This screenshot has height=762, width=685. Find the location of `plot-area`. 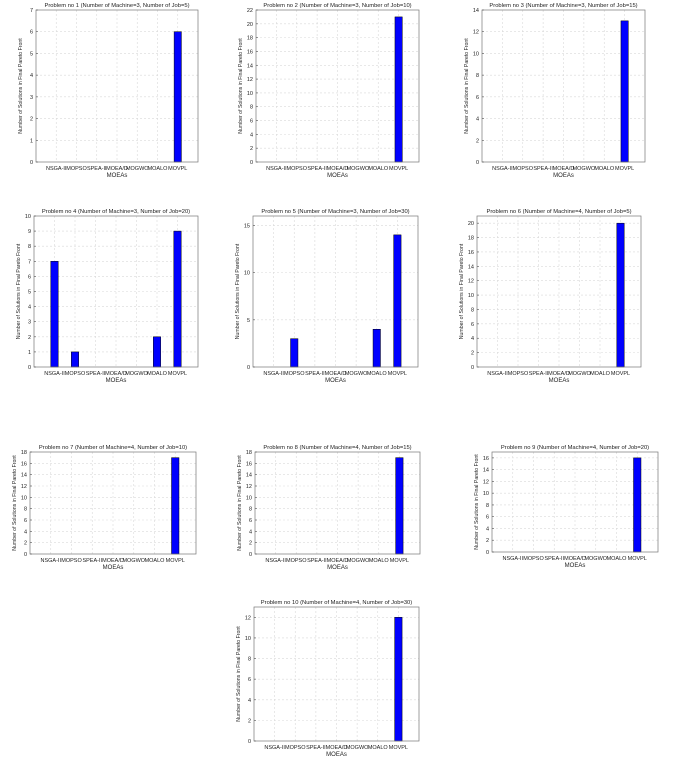

plot-area is located at coordinates (113, 503).